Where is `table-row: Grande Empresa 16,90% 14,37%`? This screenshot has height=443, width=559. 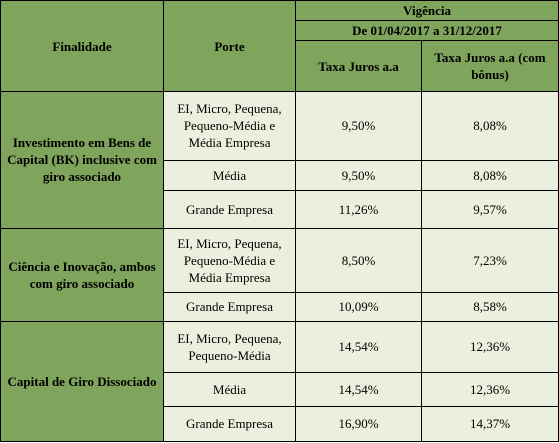 table-row: Grande Empresa 16,90% 14,37% is located at coordinates (280, 424).